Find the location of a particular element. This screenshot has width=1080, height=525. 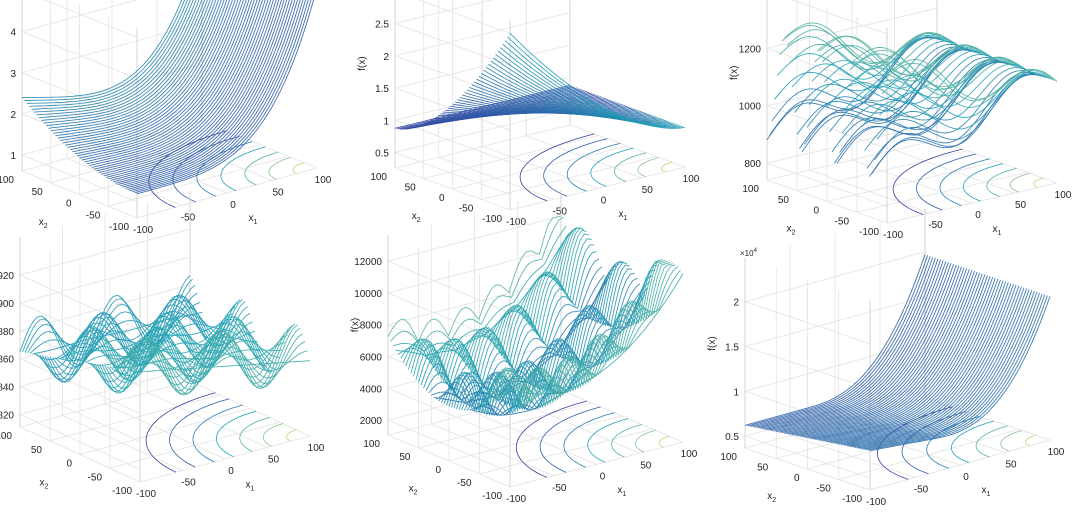

surface-mesh is located at coordinates (912, 99).